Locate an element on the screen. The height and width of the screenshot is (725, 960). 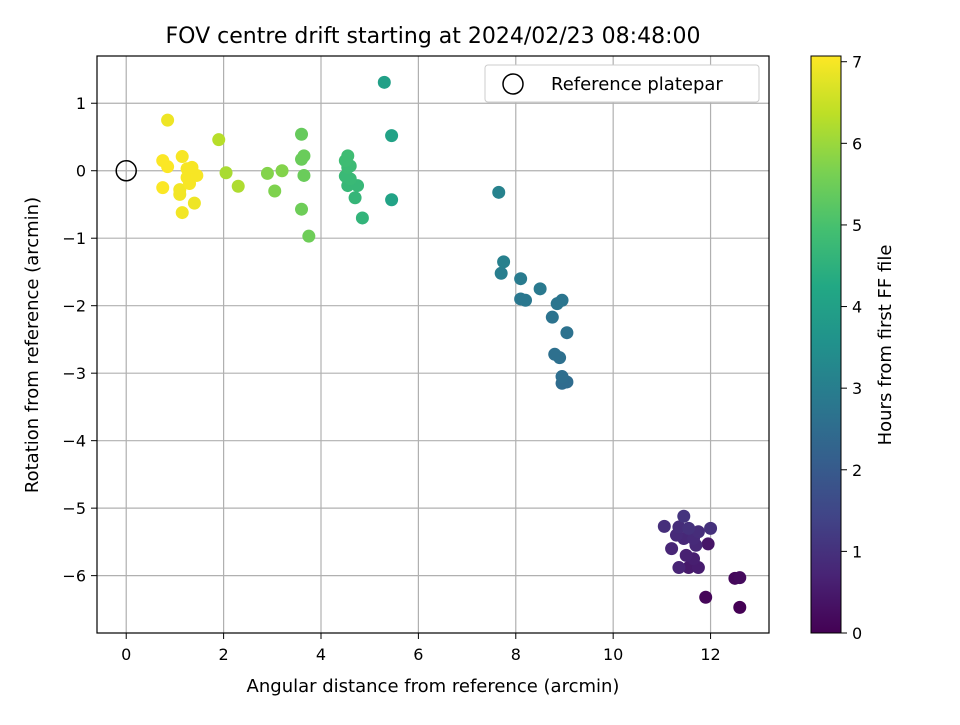
x-tick-label: 6 is located at coordinates (418, 654).